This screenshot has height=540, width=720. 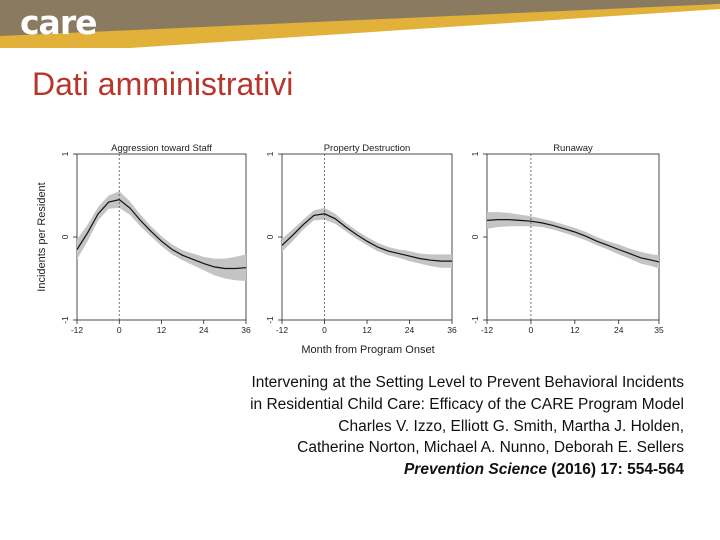 What do you see at coordinates (161, 148) in the screenshot?
I see `chart-title: Aggression toward Staff` at bounding box center [161, 148].